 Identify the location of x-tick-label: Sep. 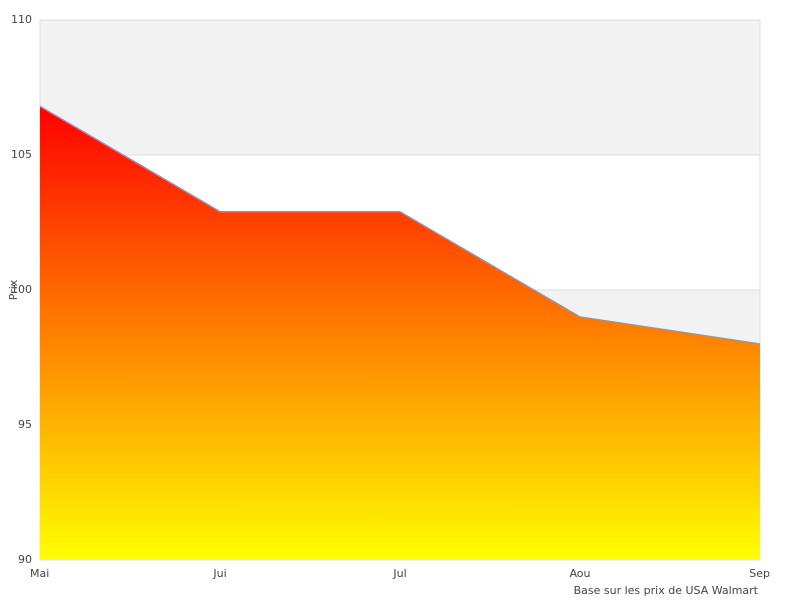
(759, 573).